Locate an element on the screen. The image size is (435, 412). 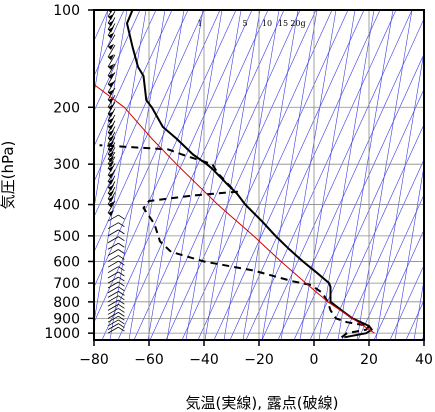
mixing-ratio-label: 1 is located at coordinates (199, 23).